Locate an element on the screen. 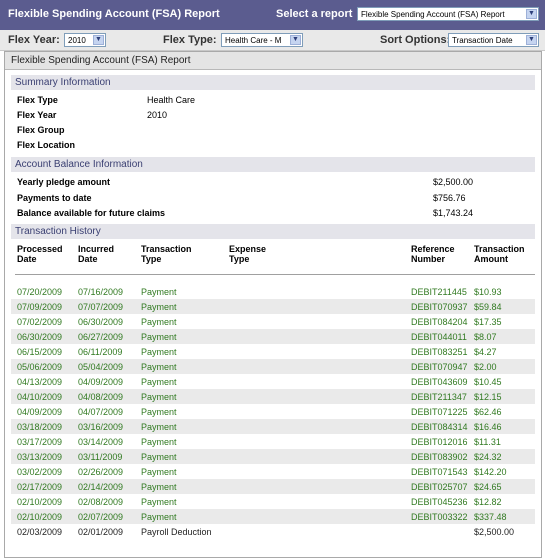 The width and height of the screenshot is (545, 558). amount-cell: $8.07 is located at coordinates (485, 337).